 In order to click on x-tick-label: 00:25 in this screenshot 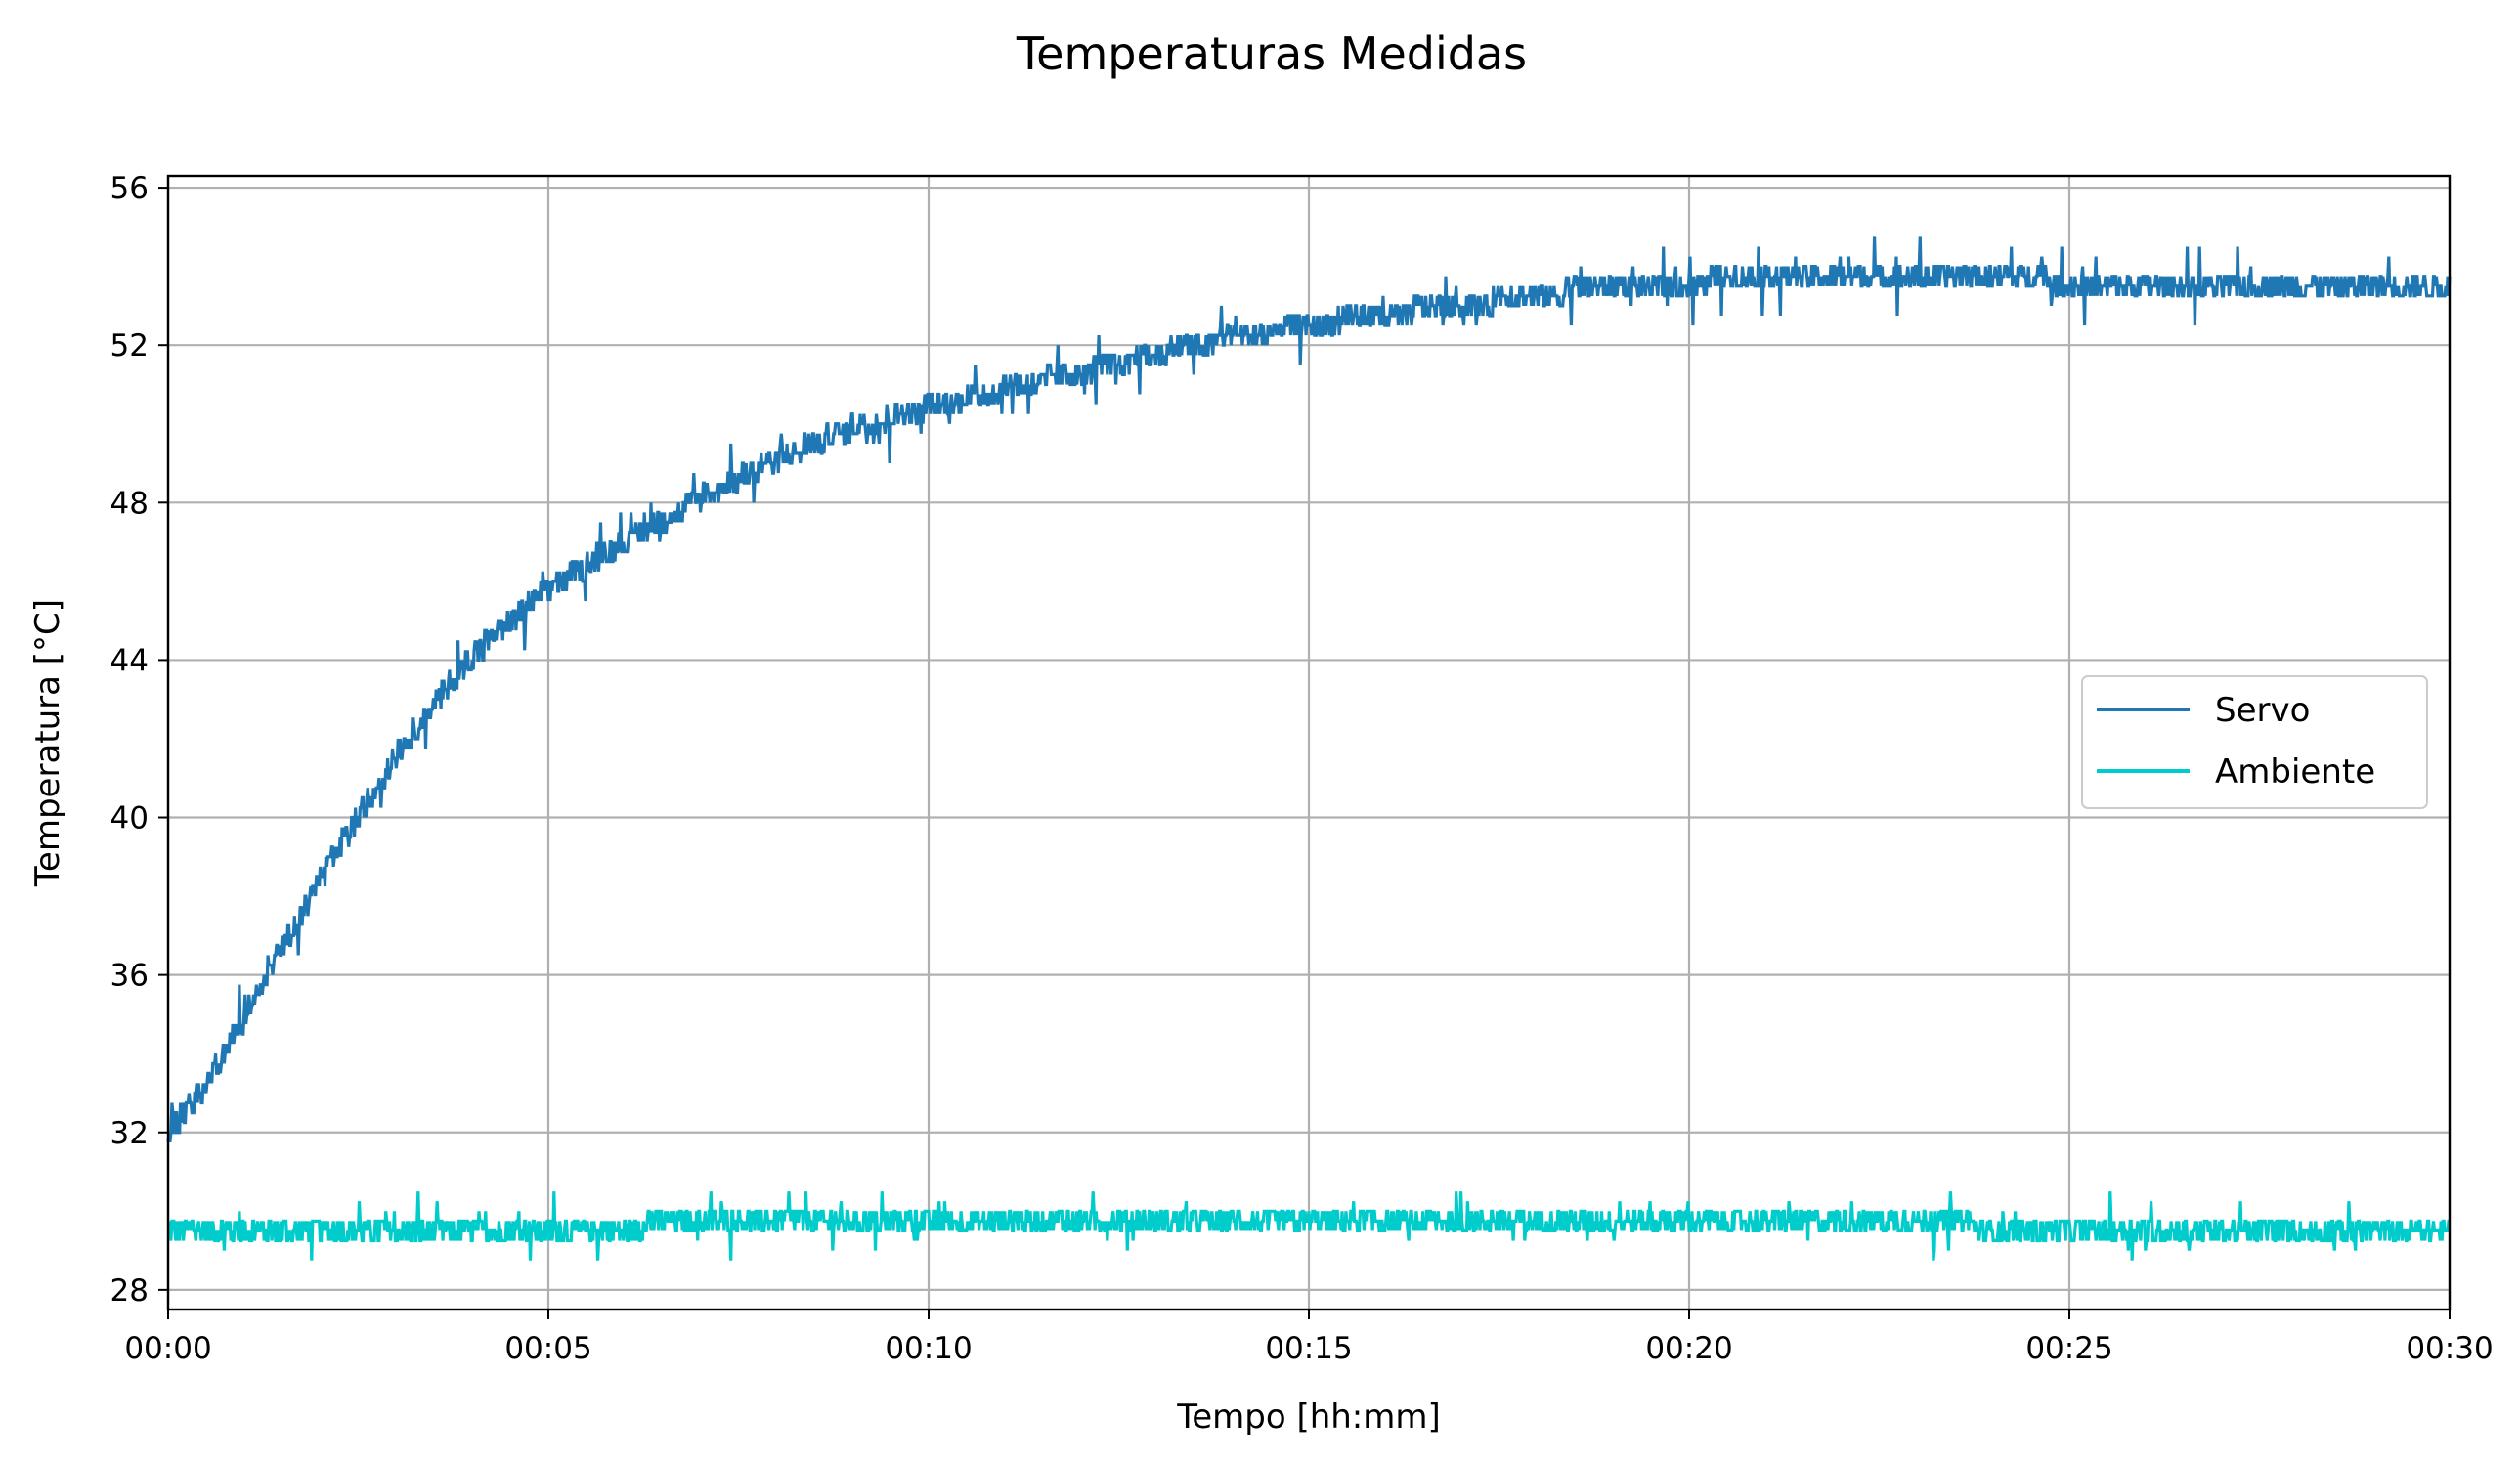, I will do `click(2068, 1348)`.